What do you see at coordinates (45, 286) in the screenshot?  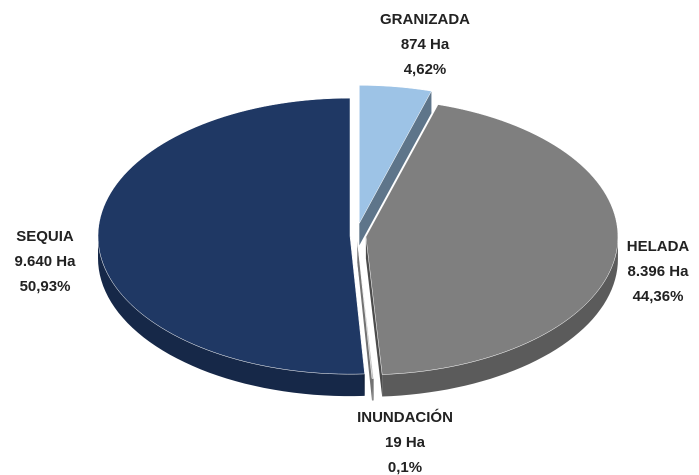 I see `value-label: 50,93%` at bounding box center [45, 286].